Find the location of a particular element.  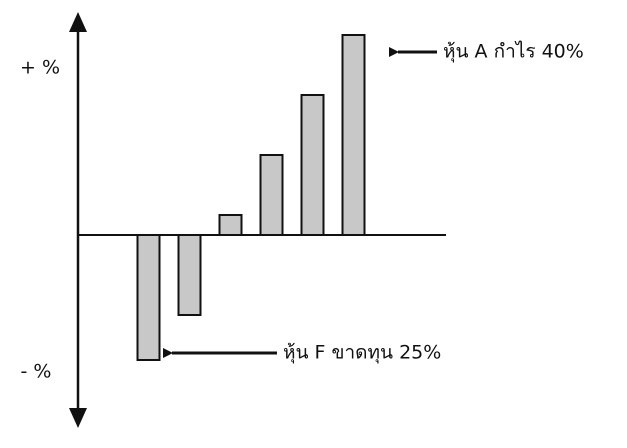

axes is located at coordinates (78, 220).